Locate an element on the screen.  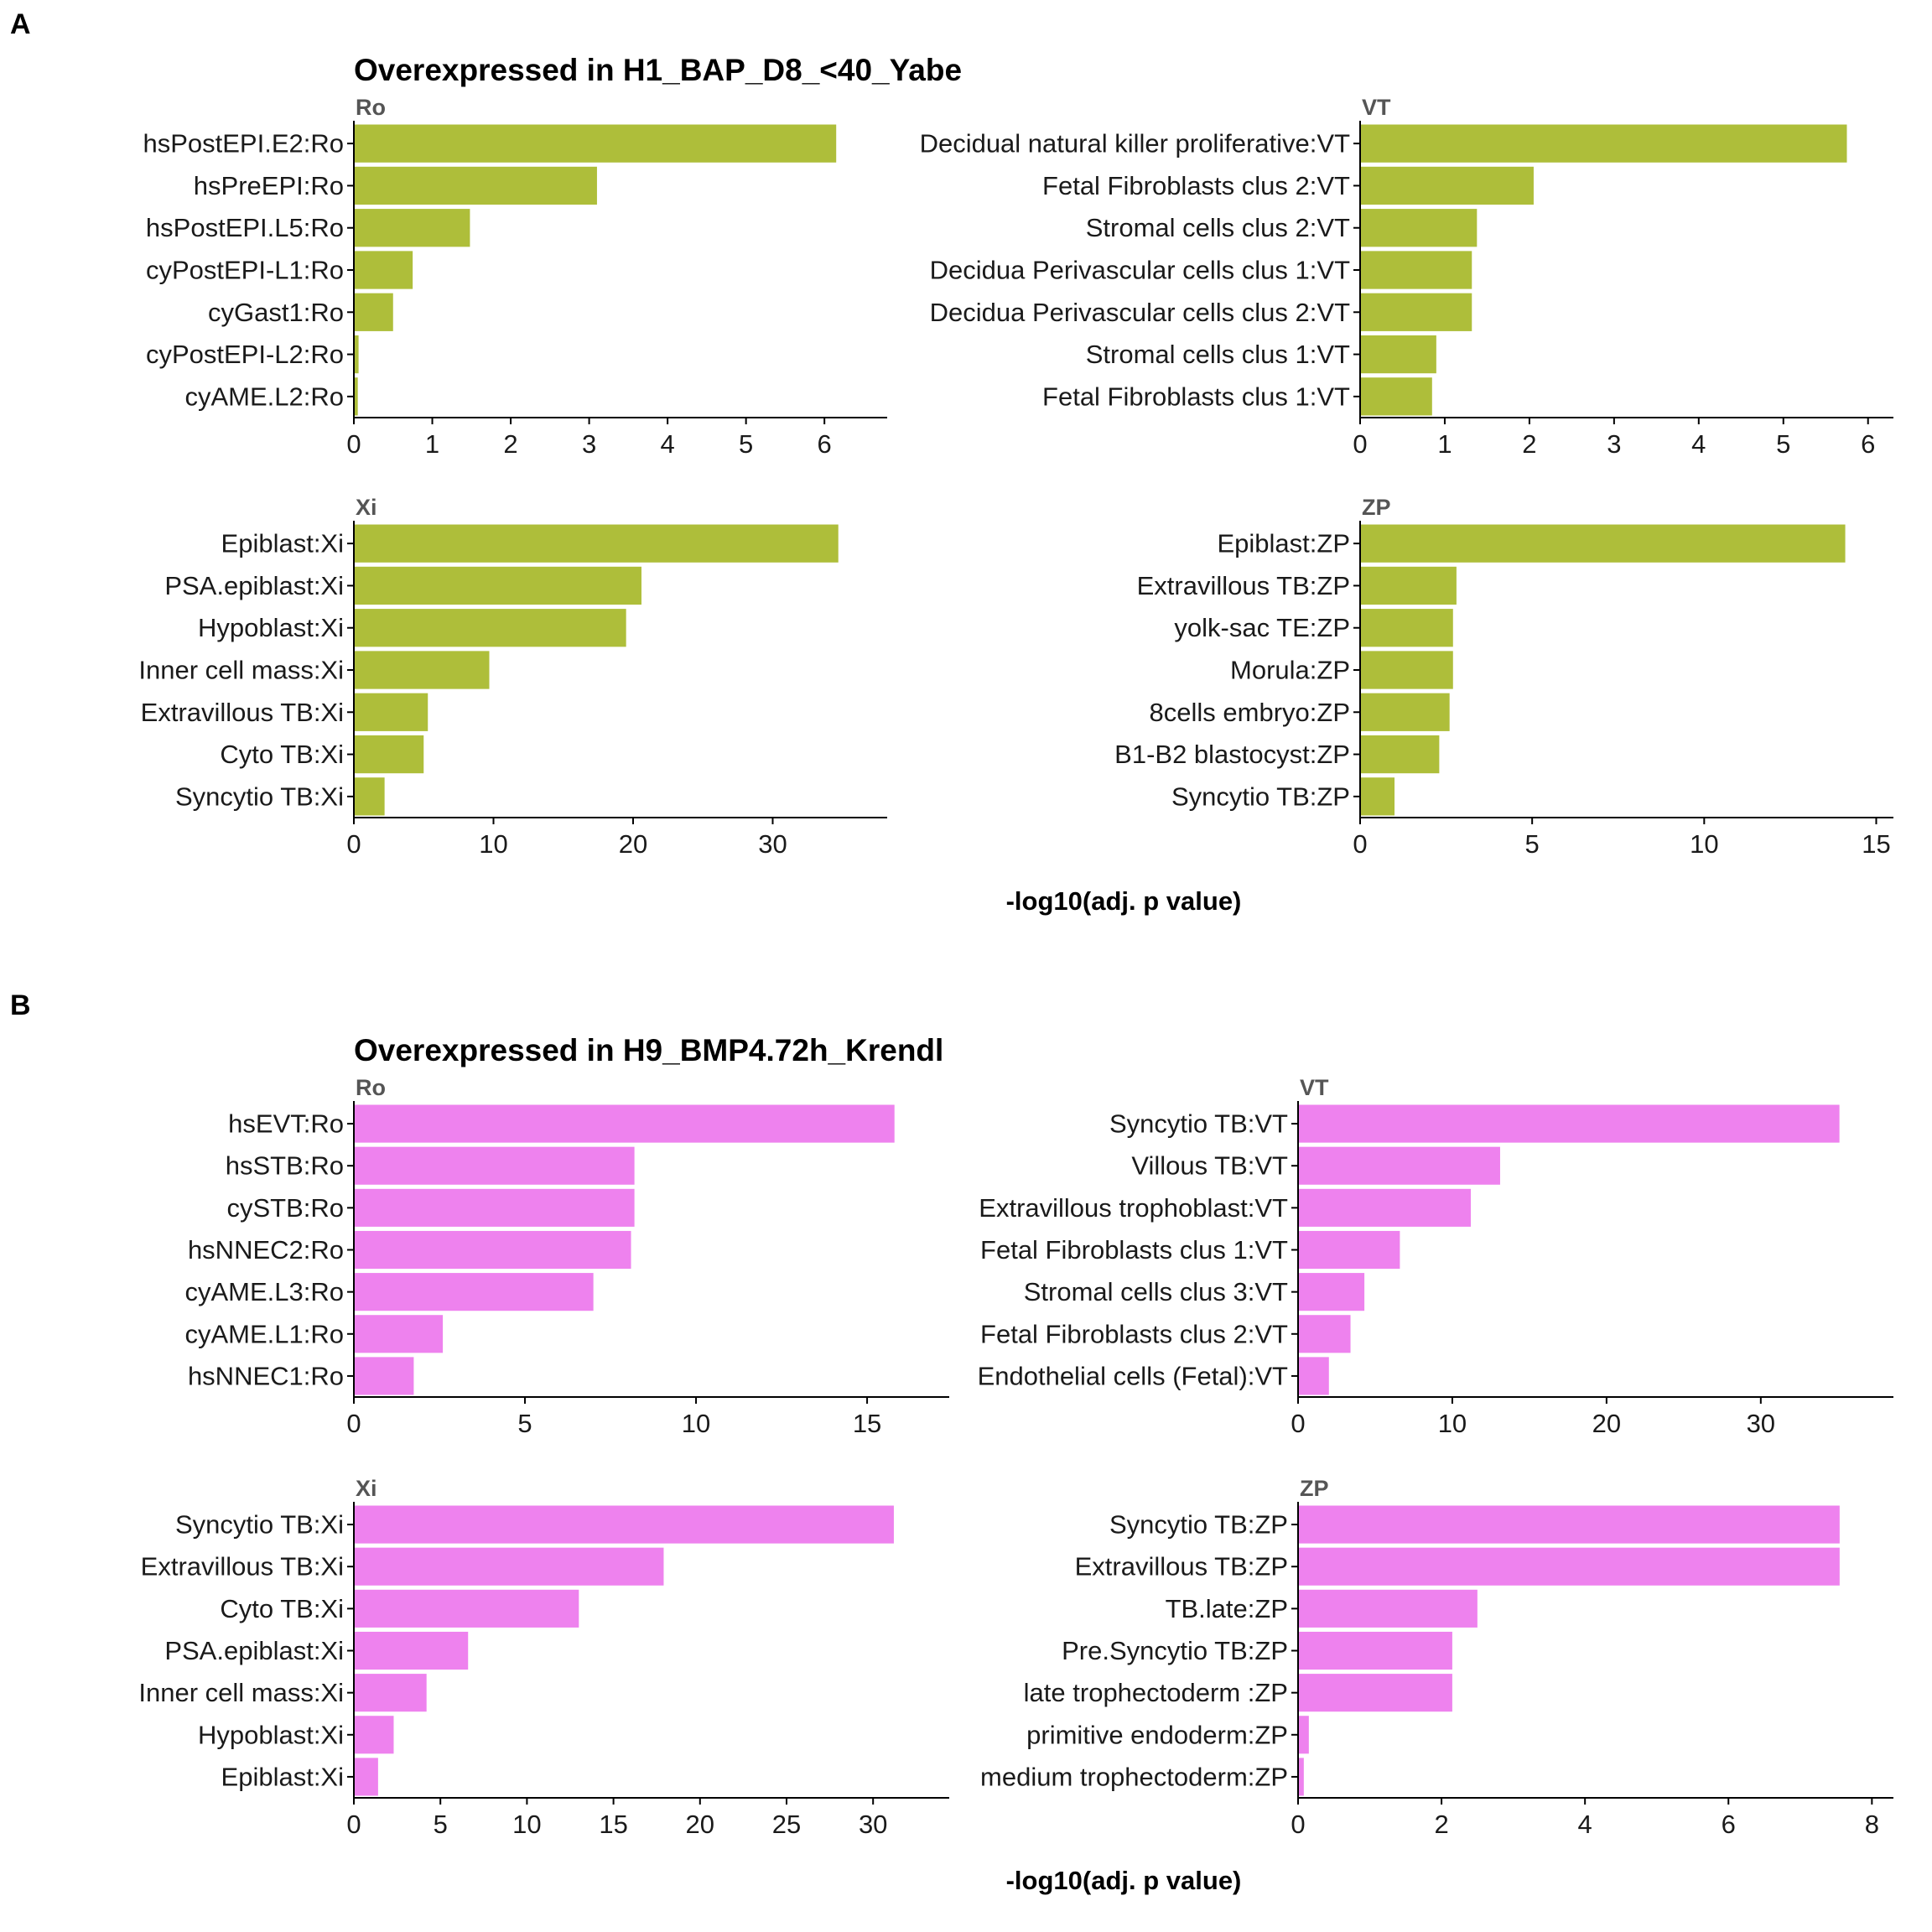
category-label-b-xi-7: Epiblast:Xi is located at coordinates (282, 1776).